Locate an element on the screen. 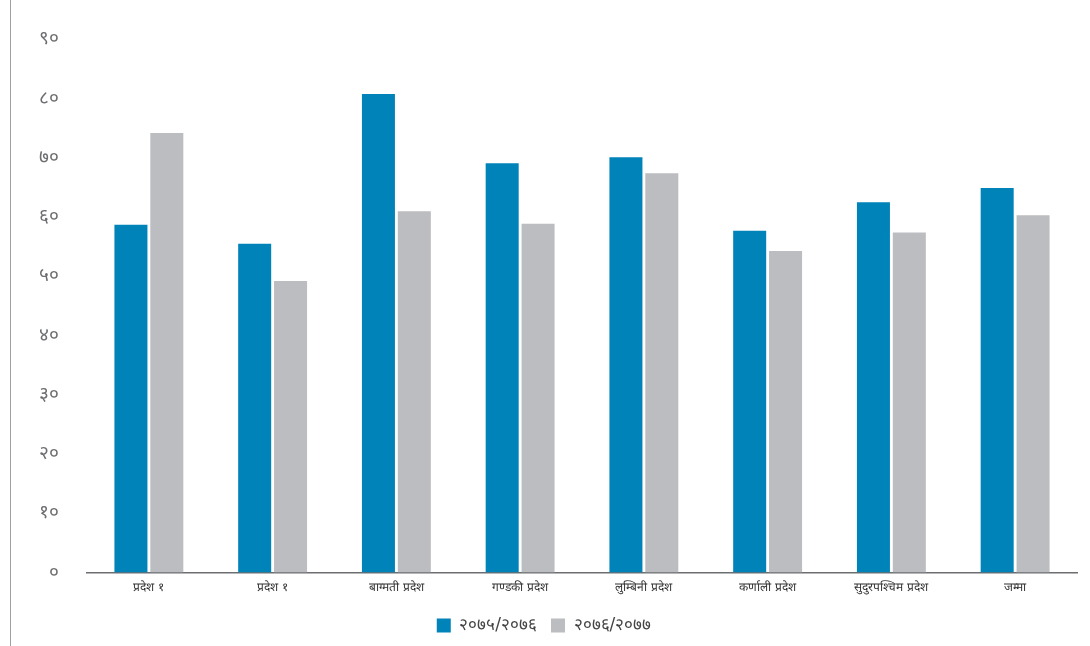  x-tick-label: लुम्बिनी प्रदेश is located at coordinates (644, 587).